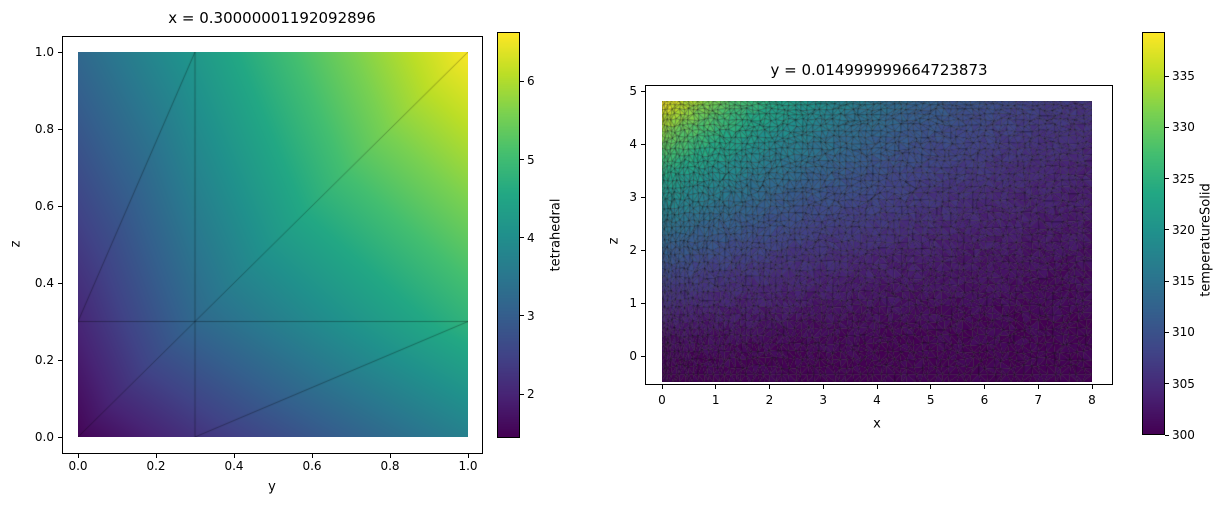 The image size is (1227, 508). What do you see at coordinates (633, 250) in the screenshot?
I see `right-ytick-label: 2` at bounding box center [633, 250].